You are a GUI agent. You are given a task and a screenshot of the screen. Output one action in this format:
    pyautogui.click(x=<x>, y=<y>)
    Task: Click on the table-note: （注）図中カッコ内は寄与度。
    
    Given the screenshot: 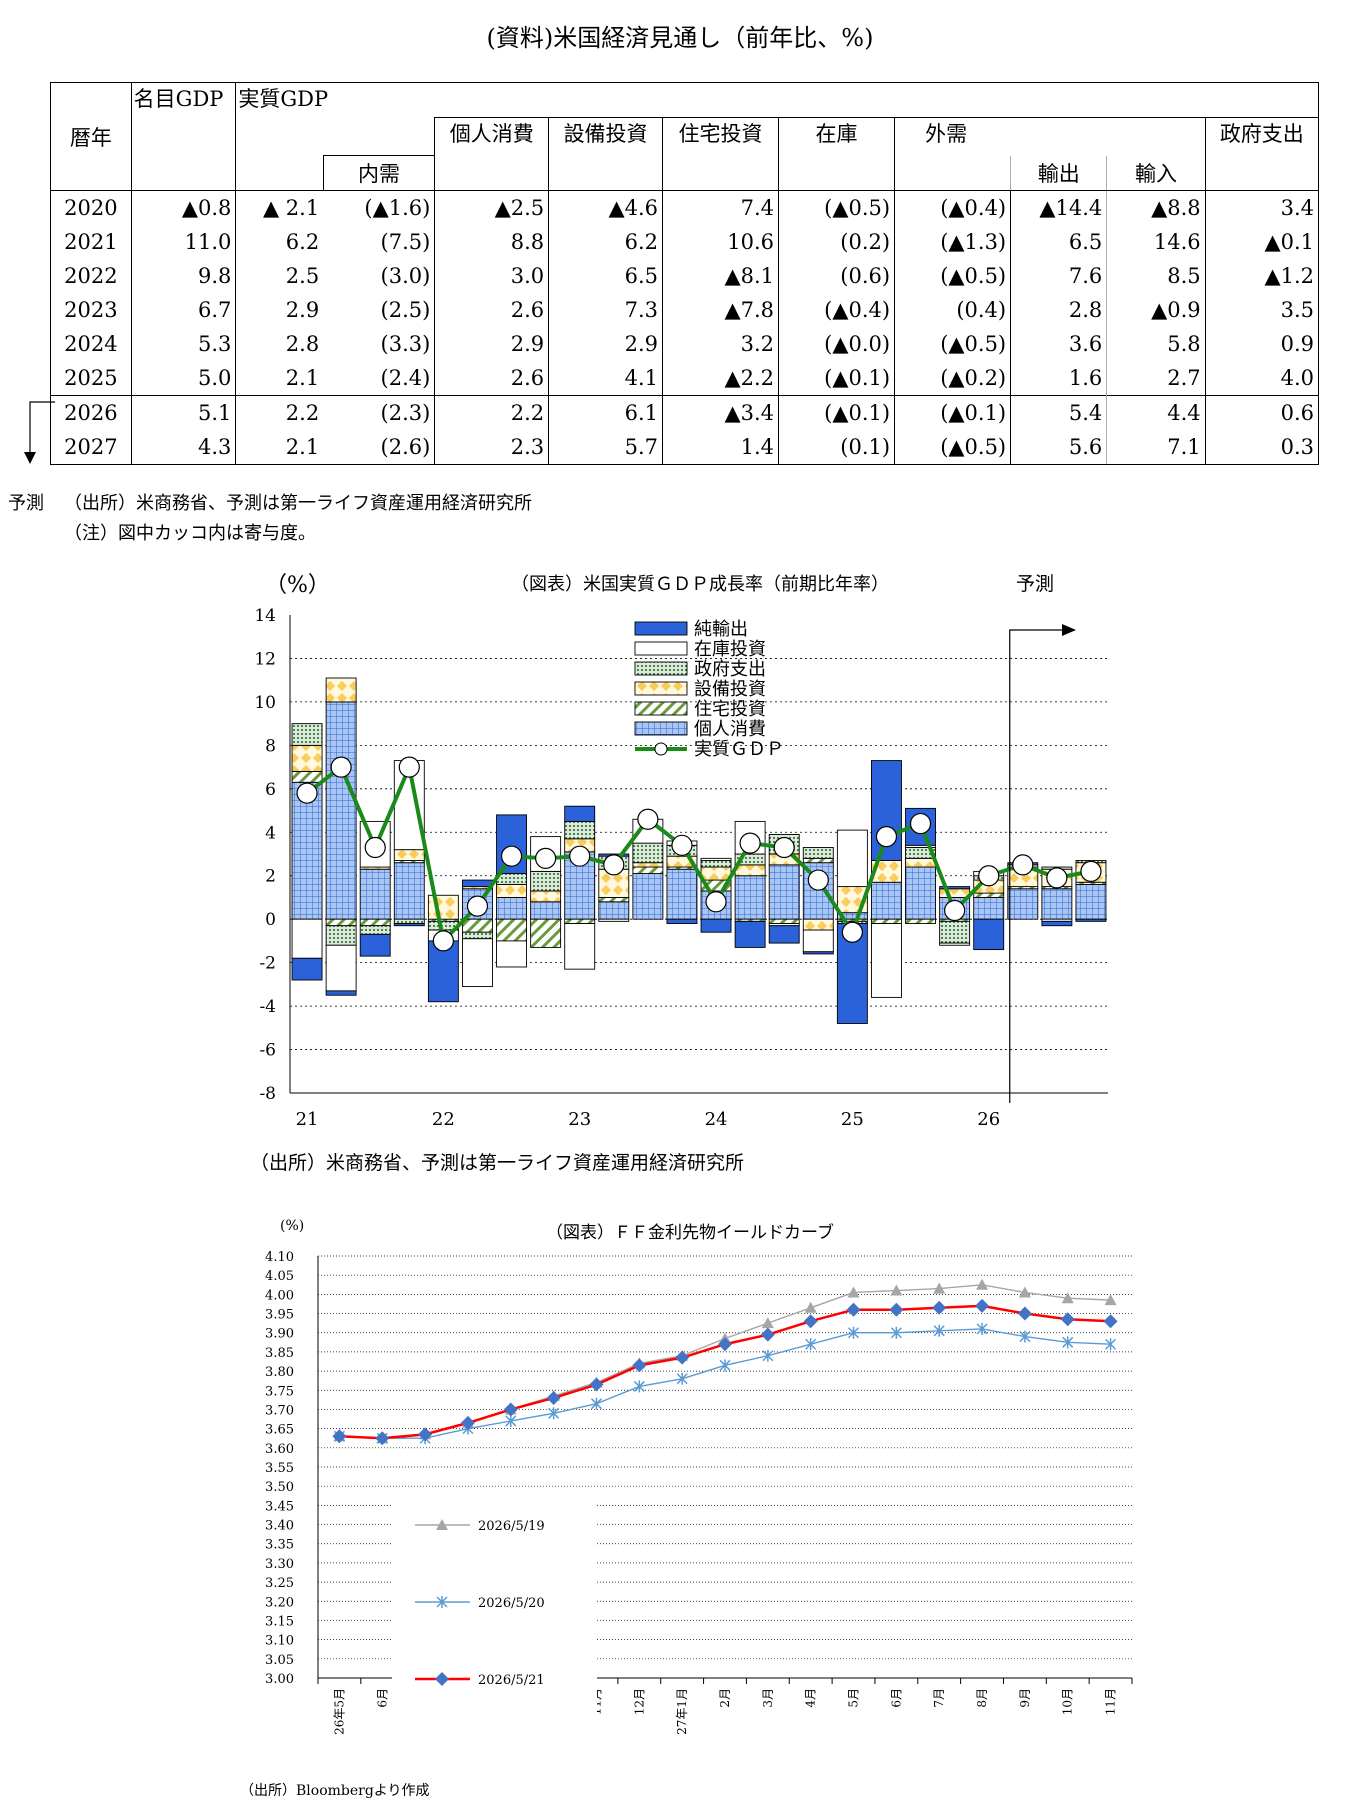 What is the action you would take?
    pyautogui.click(x=190, y=533)
    